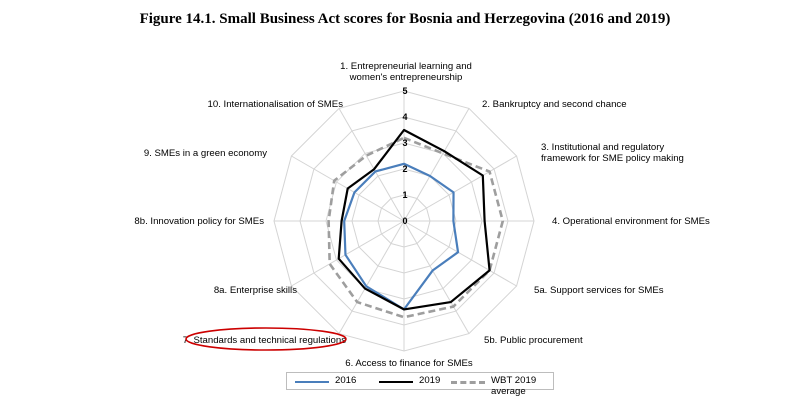  What do you see at coordinates (346, 380) in the screenshot?
I see `legend-2016-label: 2016` at bounding box center [346, 380].